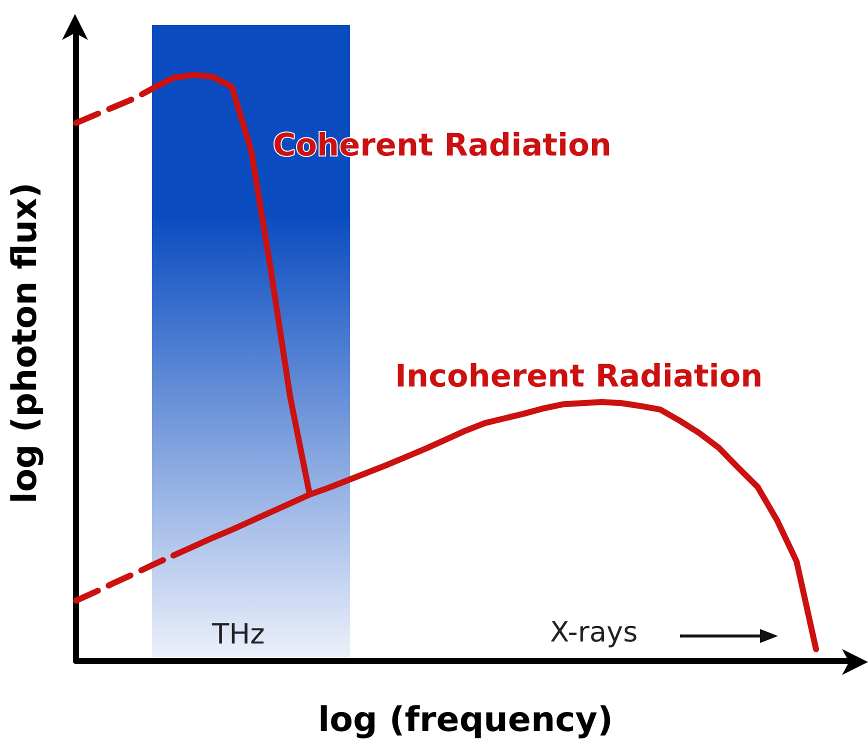 The height and width of the screenshot is (742, 868). I want to click on x-axis-title: log (frequency), so click(466, 720).